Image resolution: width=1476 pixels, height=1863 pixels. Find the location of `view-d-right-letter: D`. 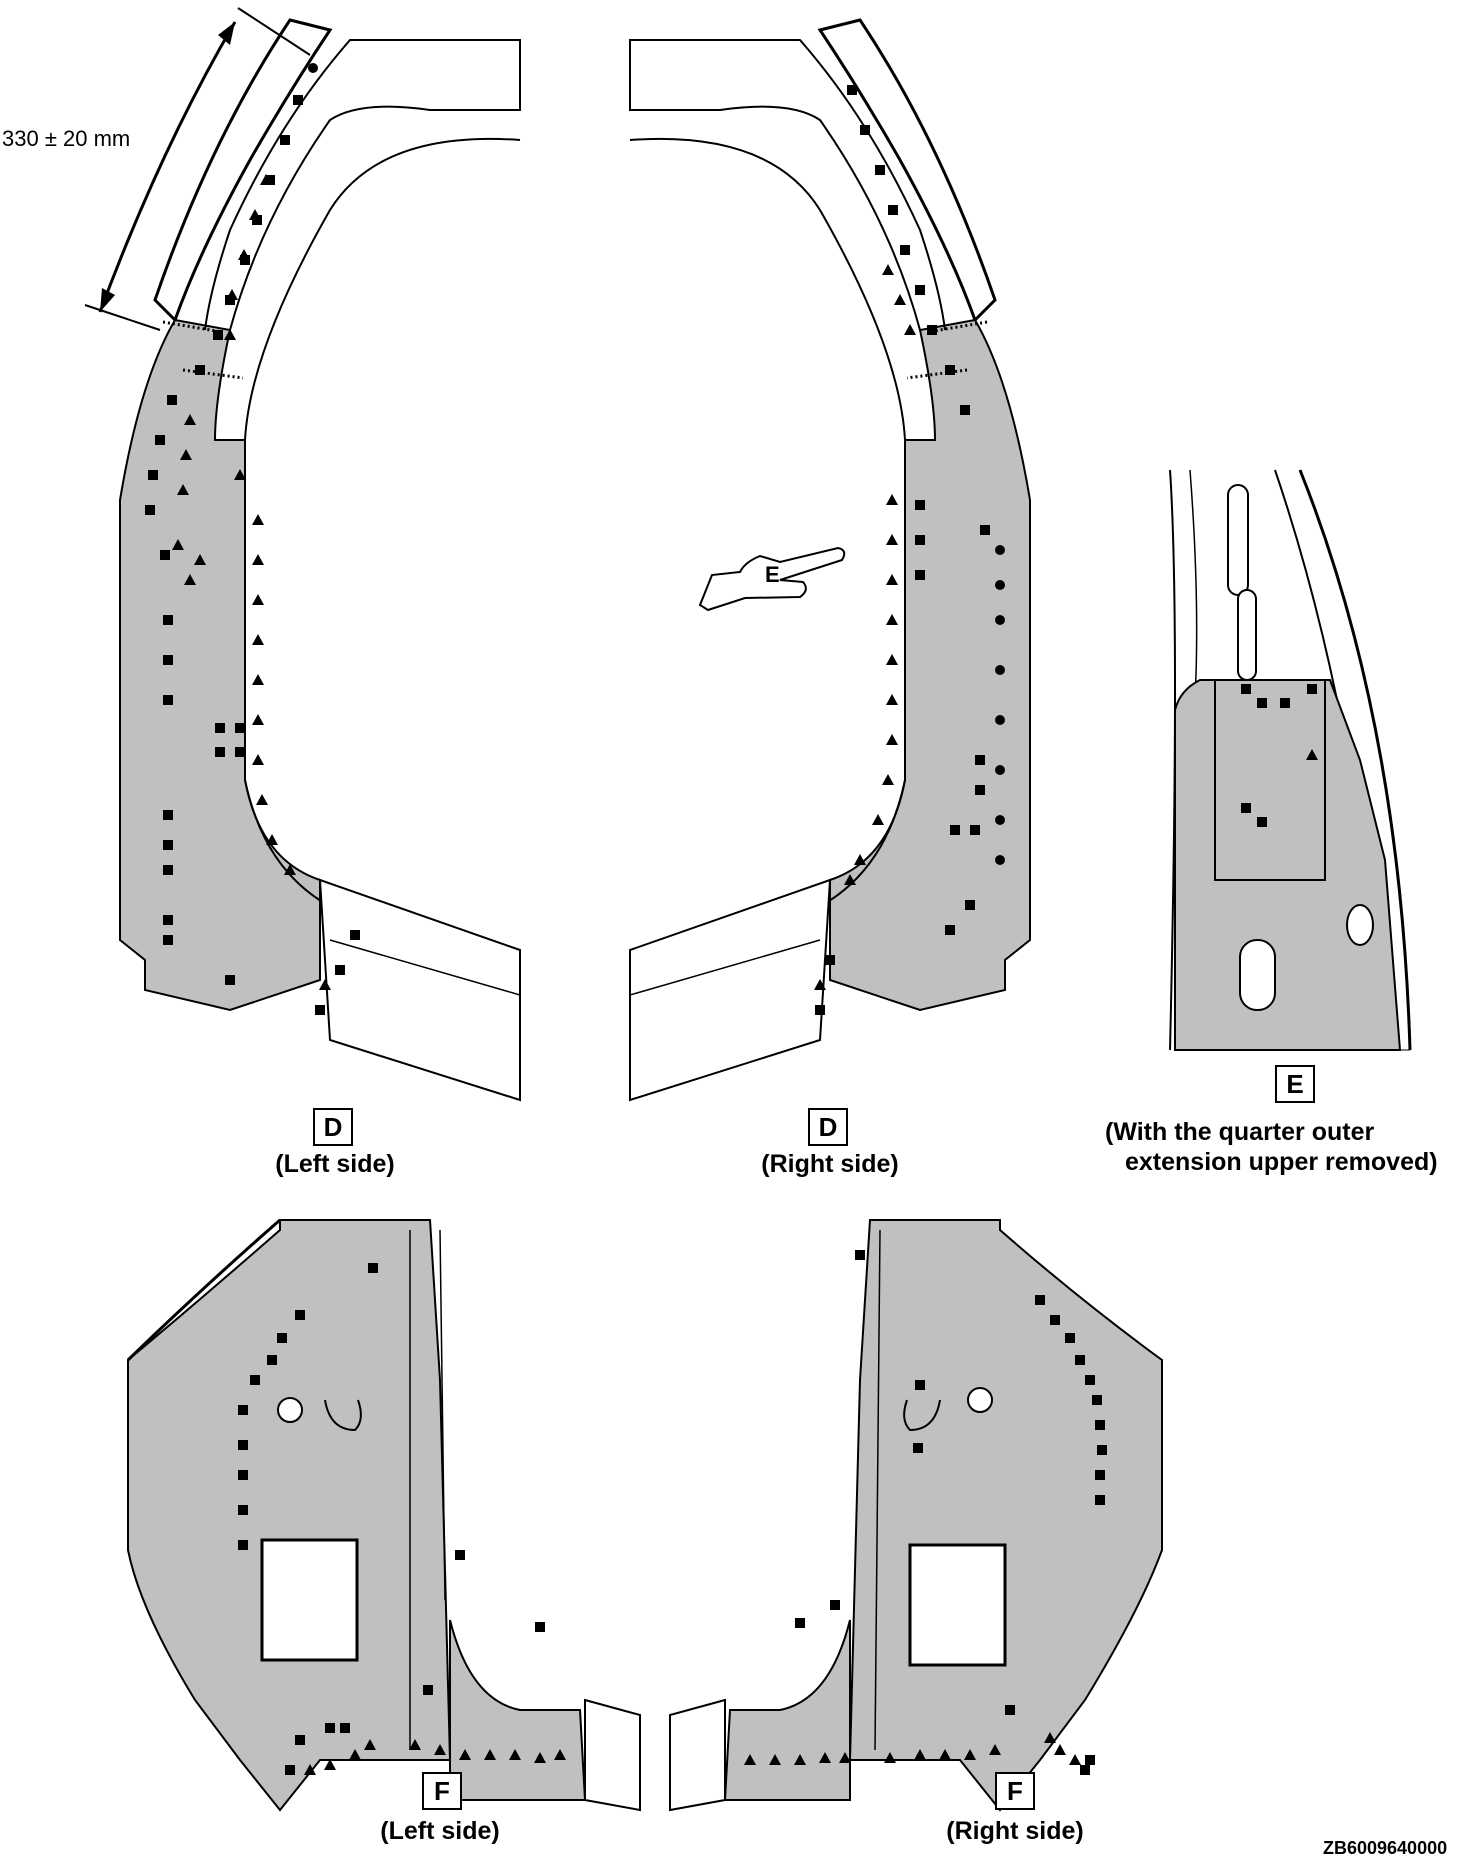

view-d-right-letter: D is located at coordinates (828, 1127).